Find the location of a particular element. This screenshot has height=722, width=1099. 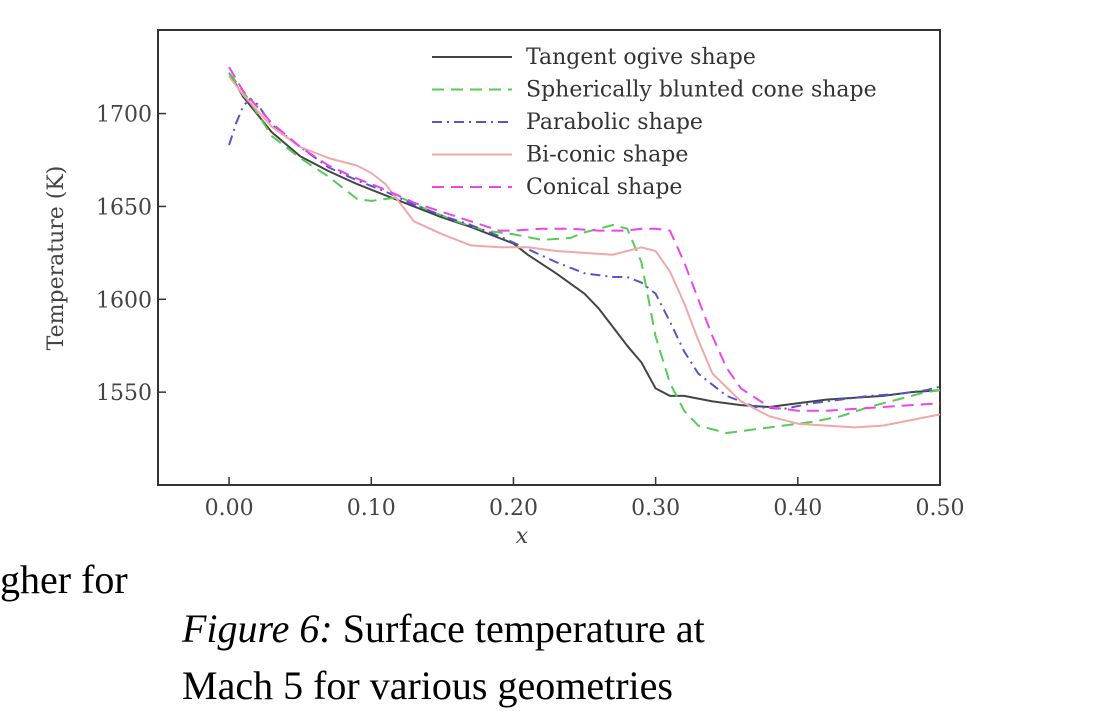

x-tick-label-5: 0.50 is located at coordinates (940, 508).